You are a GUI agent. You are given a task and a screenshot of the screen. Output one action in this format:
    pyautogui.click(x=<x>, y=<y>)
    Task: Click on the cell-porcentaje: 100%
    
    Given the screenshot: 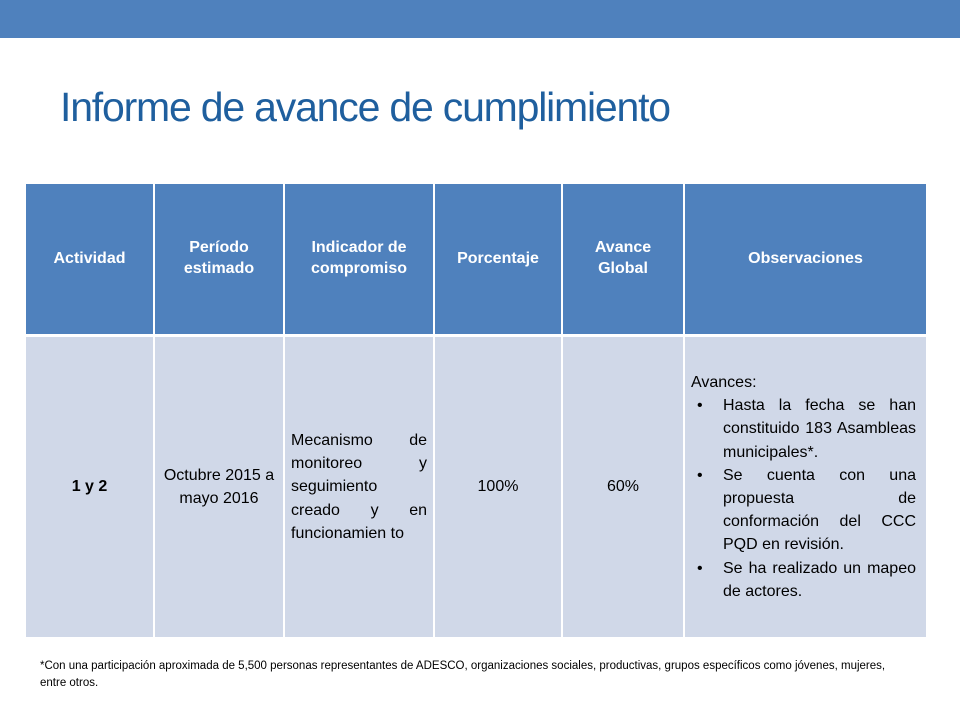 What is the action you would take?
    pyautogui.click(x=498, y=486)
    